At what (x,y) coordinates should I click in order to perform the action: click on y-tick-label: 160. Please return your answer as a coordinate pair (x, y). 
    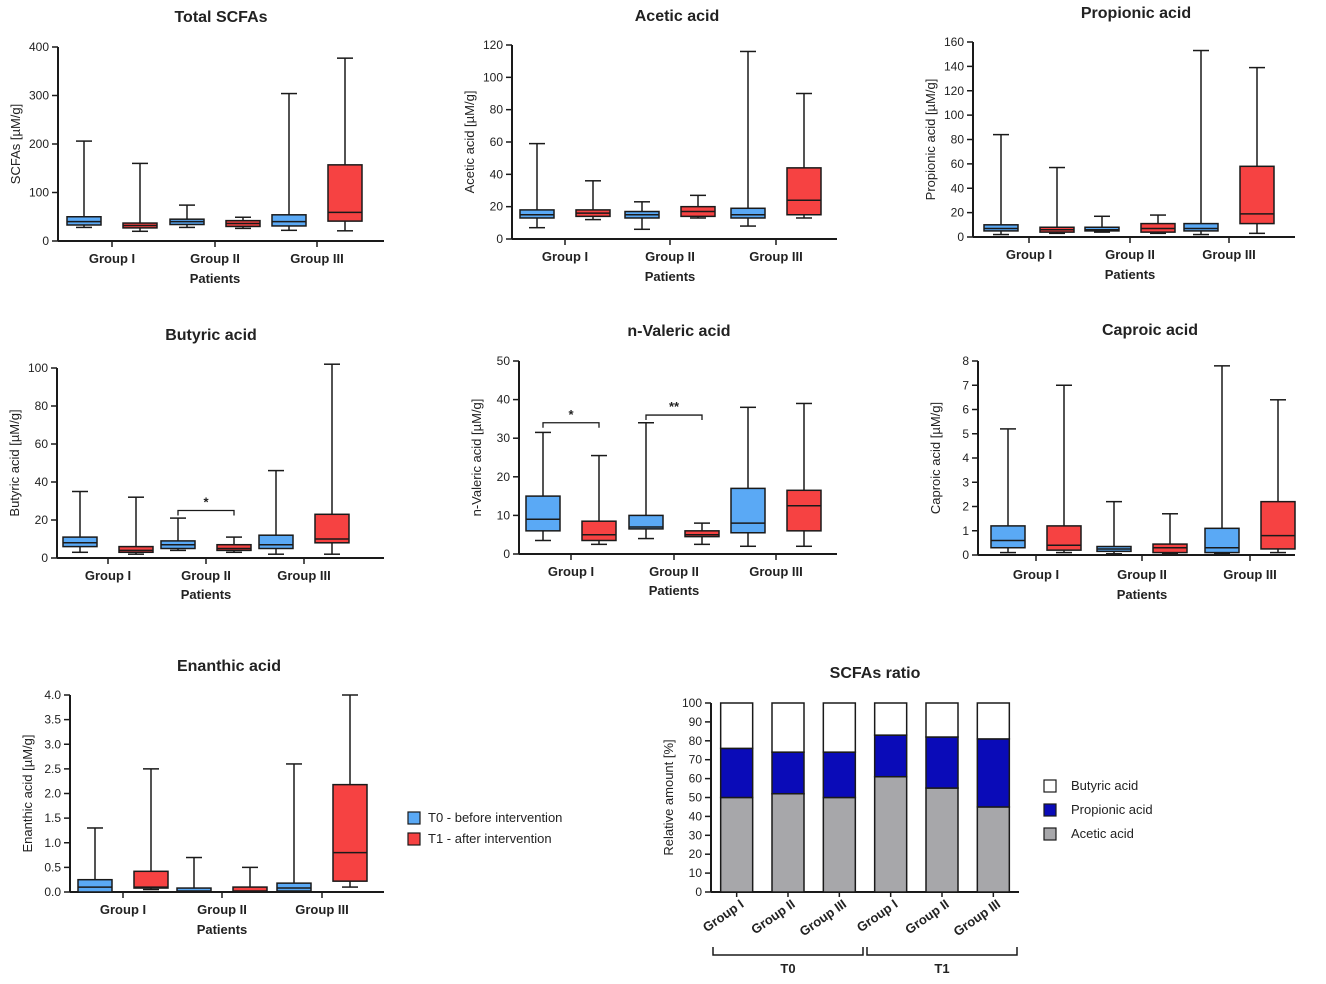
    Looking at the image, I should click on (954, 42).